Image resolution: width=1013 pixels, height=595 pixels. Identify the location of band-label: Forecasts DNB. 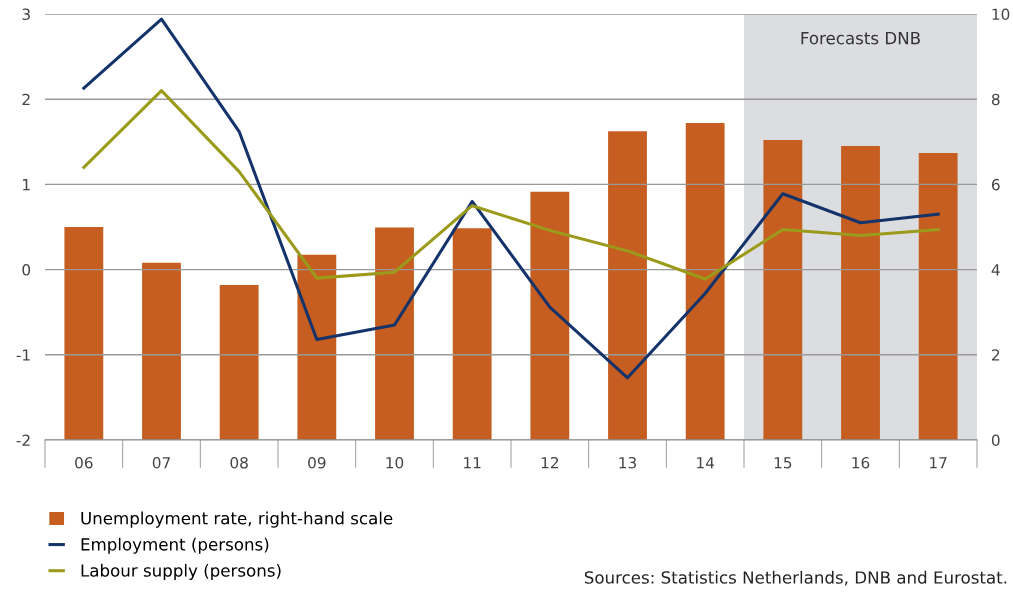
(860, 38).